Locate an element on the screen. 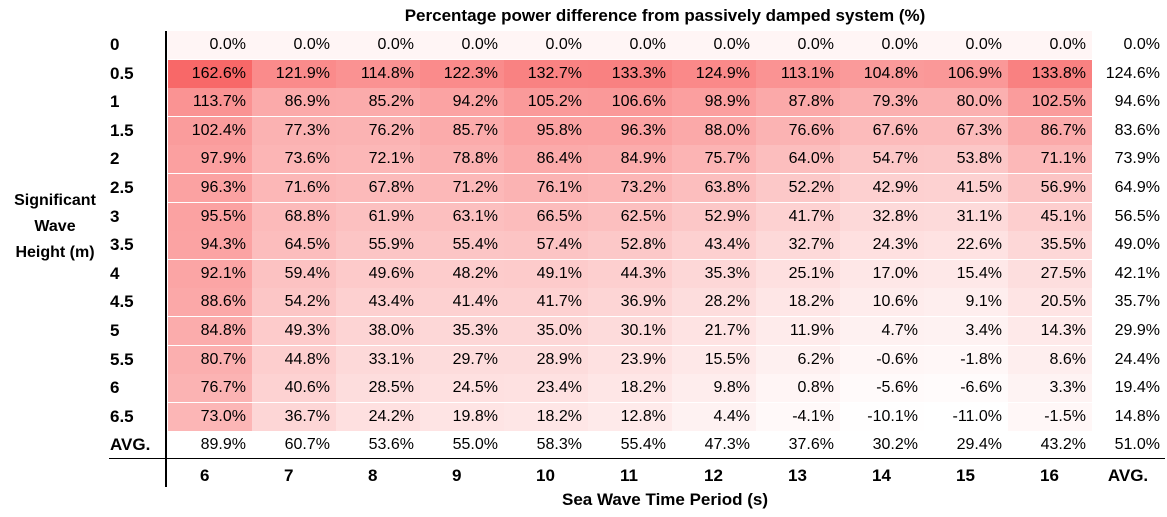 Image resolution: width=1167 pixels, height=517 pixels. heatmap-cell: 87.8% is located at coordinates (798, 102).